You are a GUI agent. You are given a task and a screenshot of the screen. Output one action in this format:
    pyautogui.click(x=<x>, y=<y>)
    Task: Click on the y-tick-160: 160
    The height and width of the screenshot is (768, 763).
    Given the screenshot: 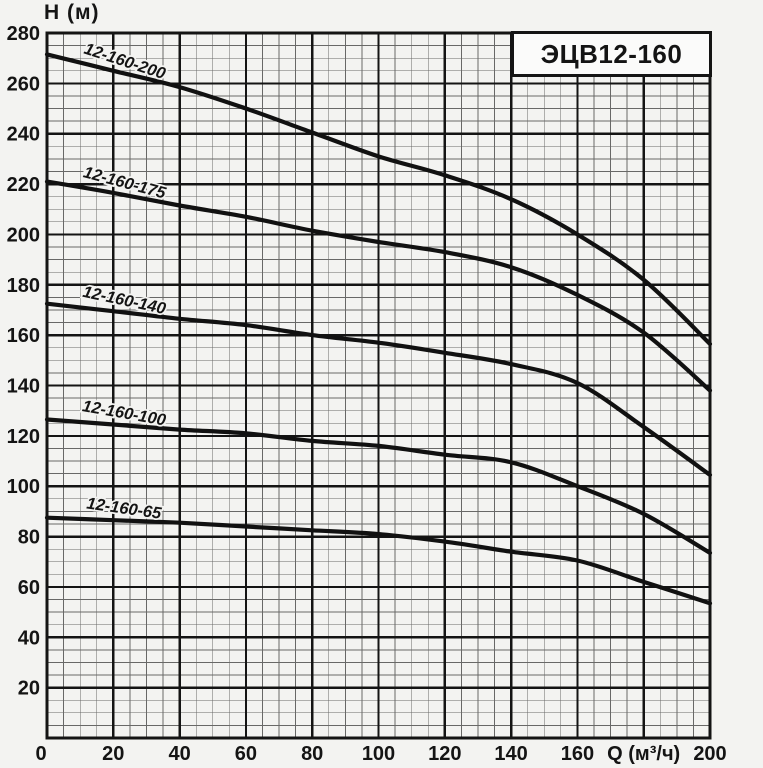 What is the action you would take?
    pyautogui.click(x=23, y=336)
    